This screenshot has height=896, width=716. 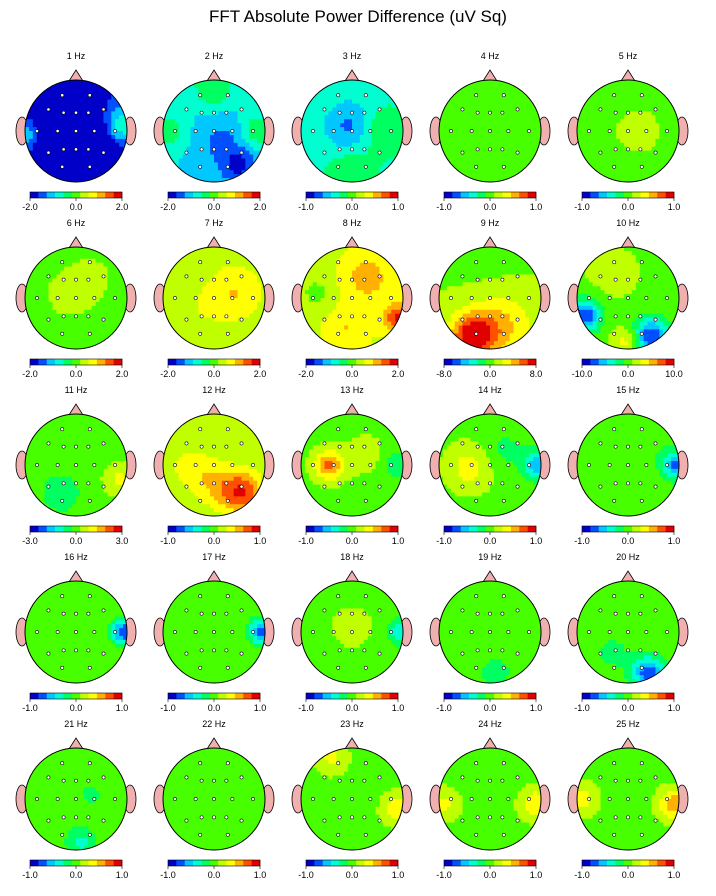 I want to click on colorbar-tick-label: 1.0, so click(x=674, y=875).